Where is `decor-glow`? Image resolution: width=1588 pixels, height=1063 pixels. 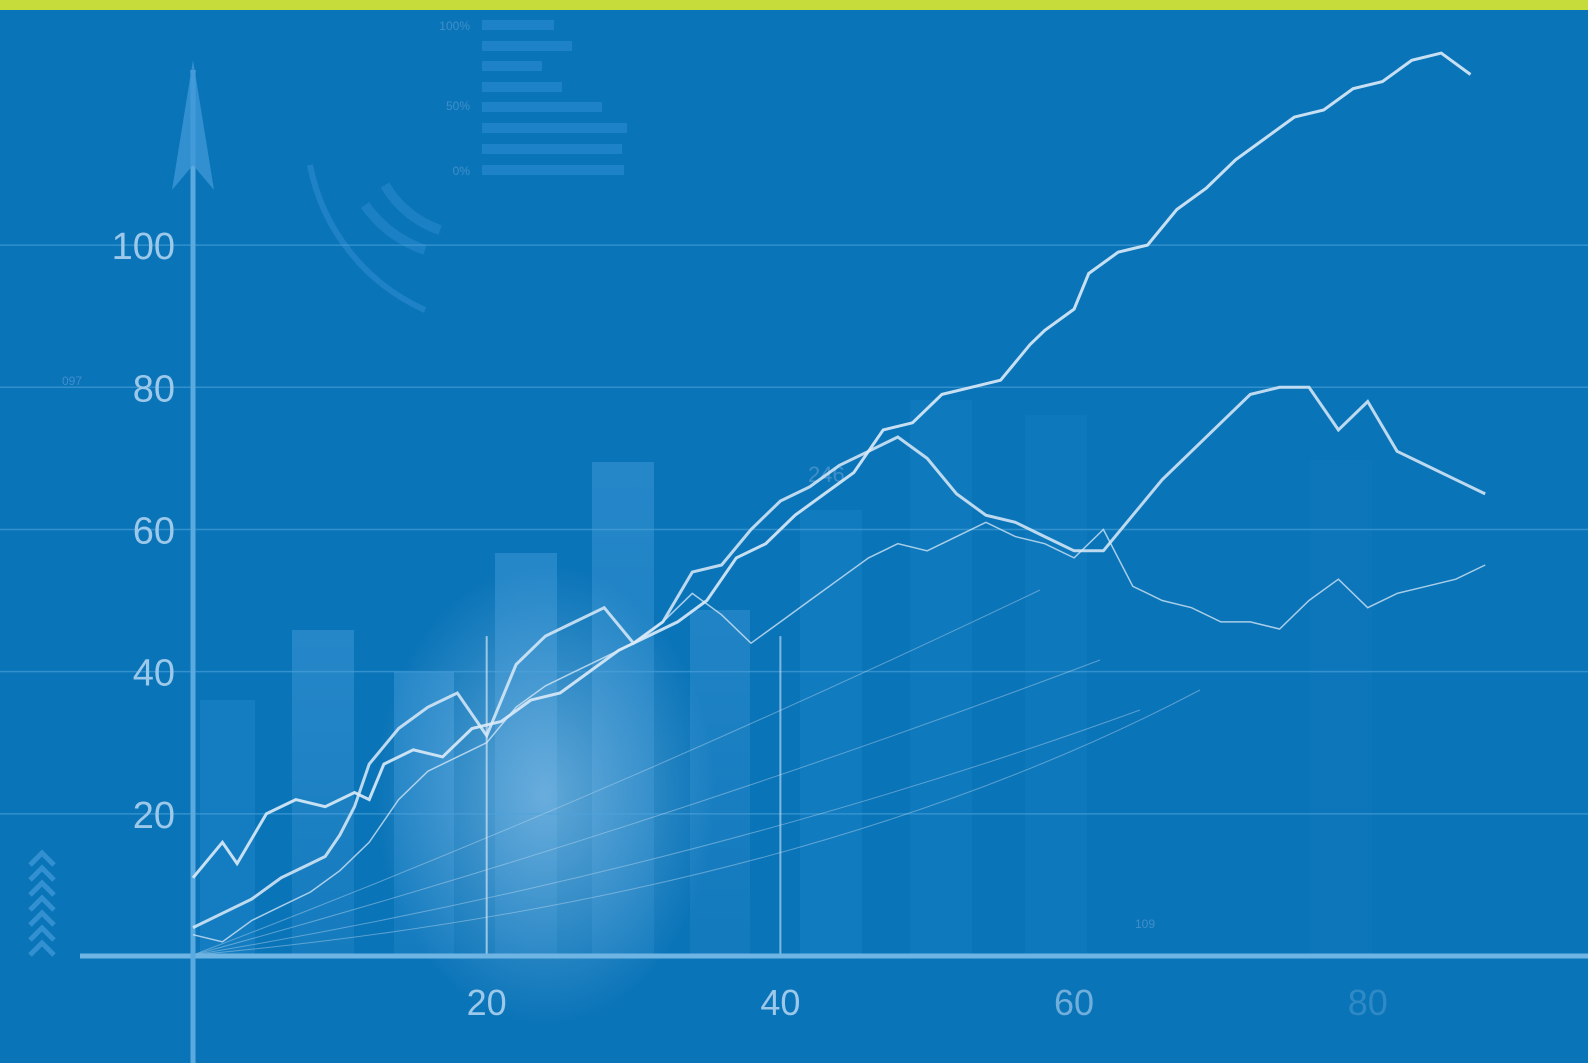
decor-glow is located at coordinates (545, 795).